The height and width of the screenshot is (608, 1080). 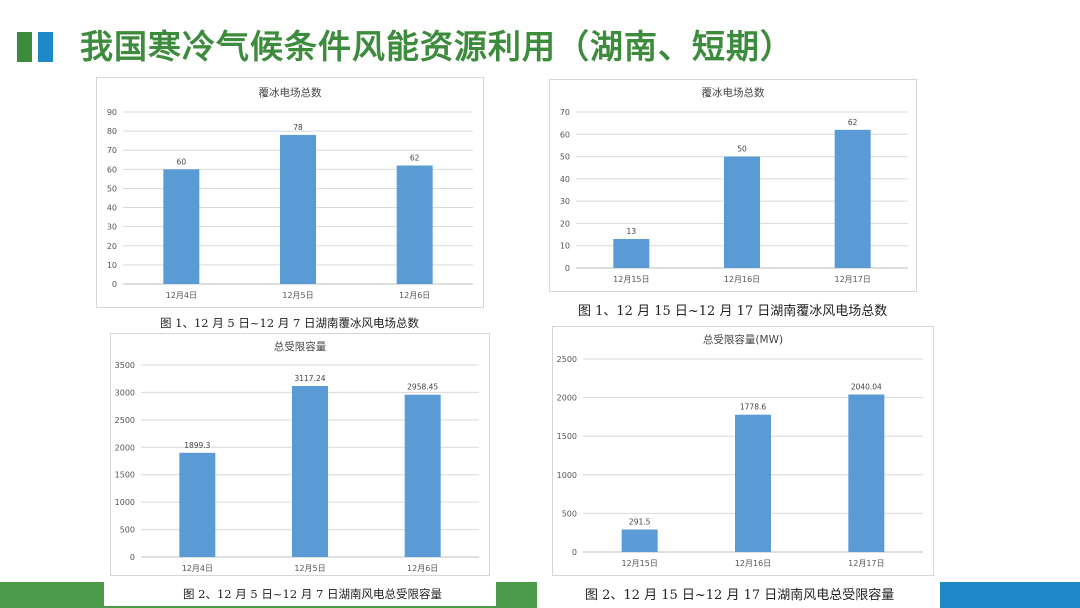 What do you see at coordinates (740, 595) in the screenshot?
I see `caption-chart-4: 图 2、12 月 15 日~12 月 17 日湖南风电总受限容量` at bounding box center [740, 595].